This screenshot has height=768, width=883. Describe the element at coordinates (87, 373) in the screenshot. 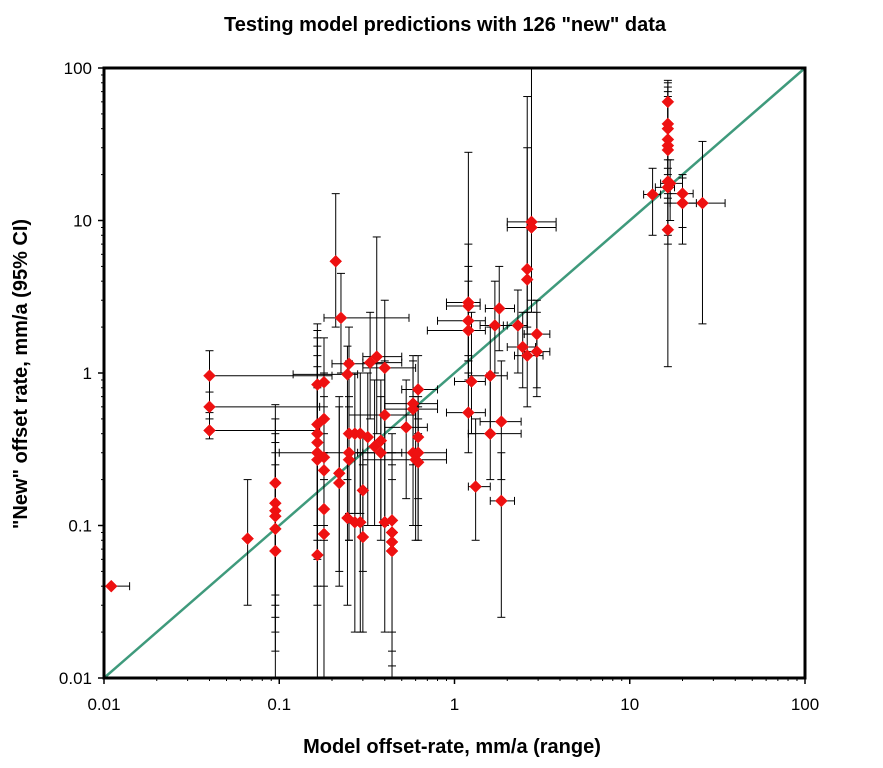

I see `y-tick-label: 1` at that location.